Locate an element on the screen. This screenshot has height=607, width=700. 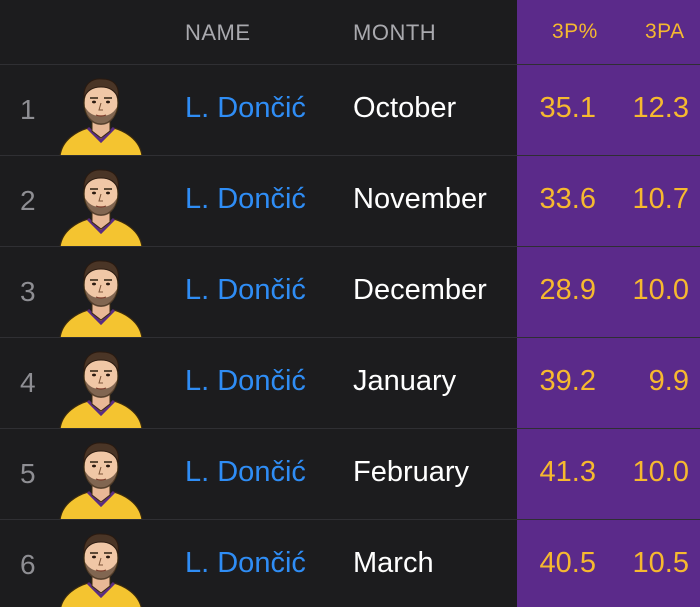
table-header: NAME MONTH 3P% 3PA is located at coordinates (350, 32).